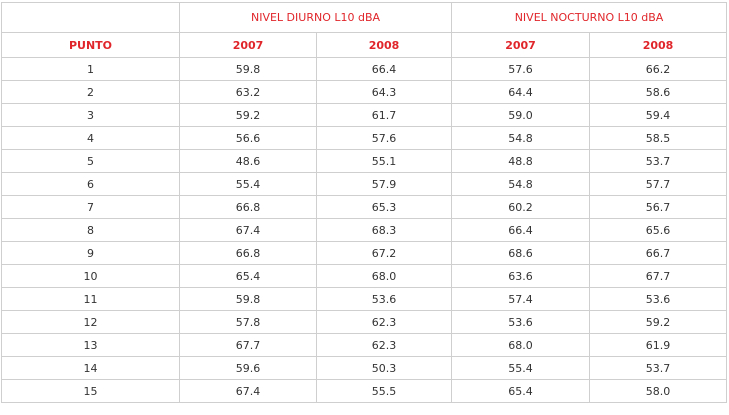 Image resolution: width=729 pixels, height=415 pixels. What do you see at coordinates (658, 138) in the screenshot?
I see `value-cell: 58.5` at bounding box center [658, 138].